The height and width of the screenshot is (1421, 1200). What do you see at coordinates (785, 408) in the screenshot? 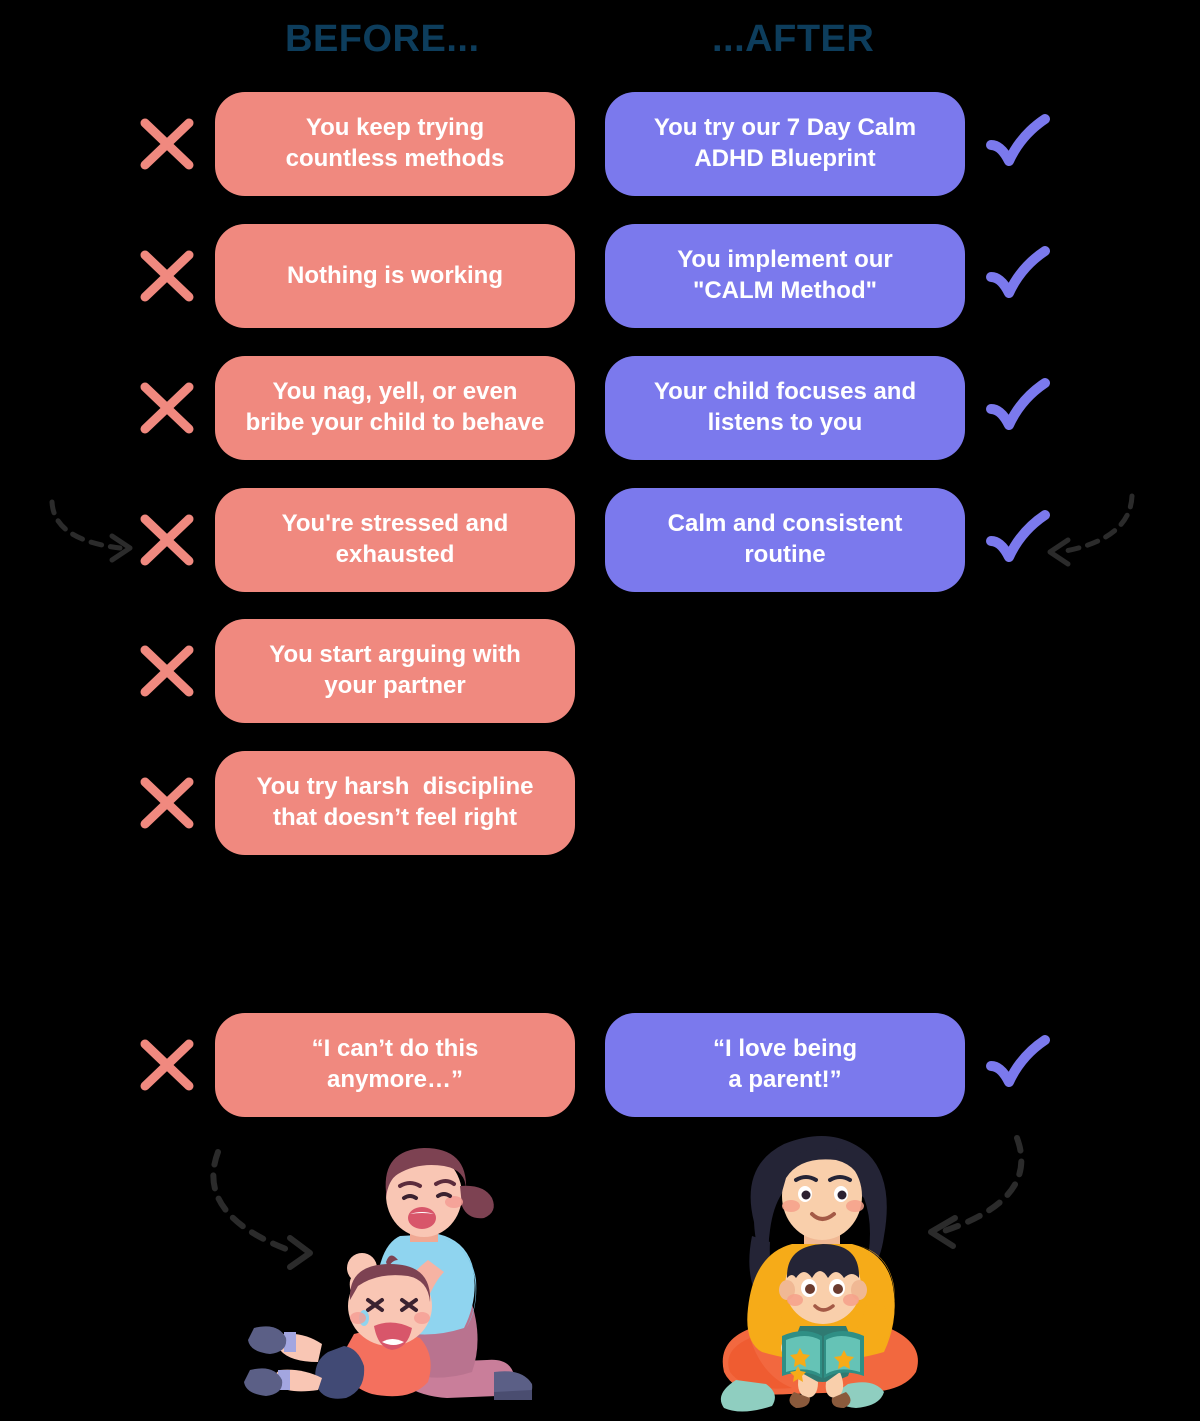
I see `after-card-3: Your child focuses and listens to you` at bounding box center [785, 408].